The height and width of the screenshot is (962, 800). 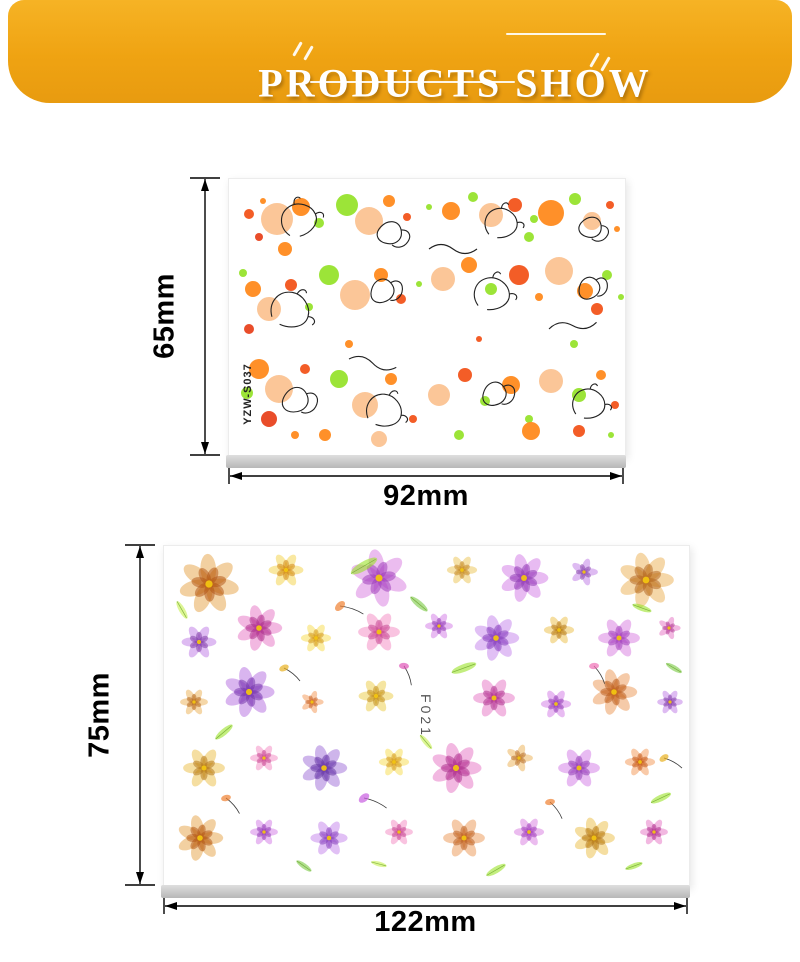 I want to click on product-2-code: F021, so click(x=426, y=716).